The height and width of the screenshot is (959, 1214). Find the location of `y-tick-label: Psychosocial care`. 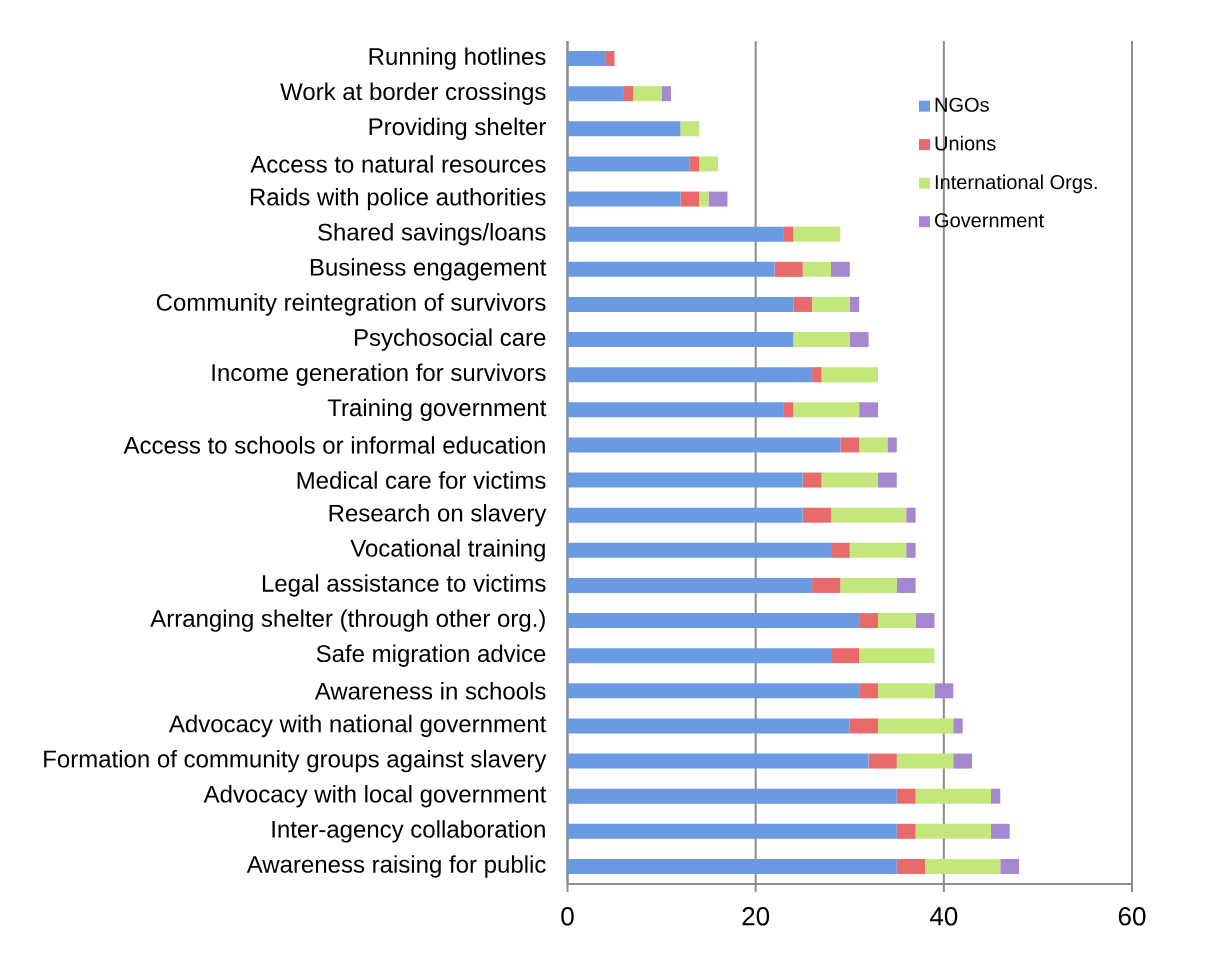

y-tick-label: Psychosocial care is located at coordinates (450, 339).